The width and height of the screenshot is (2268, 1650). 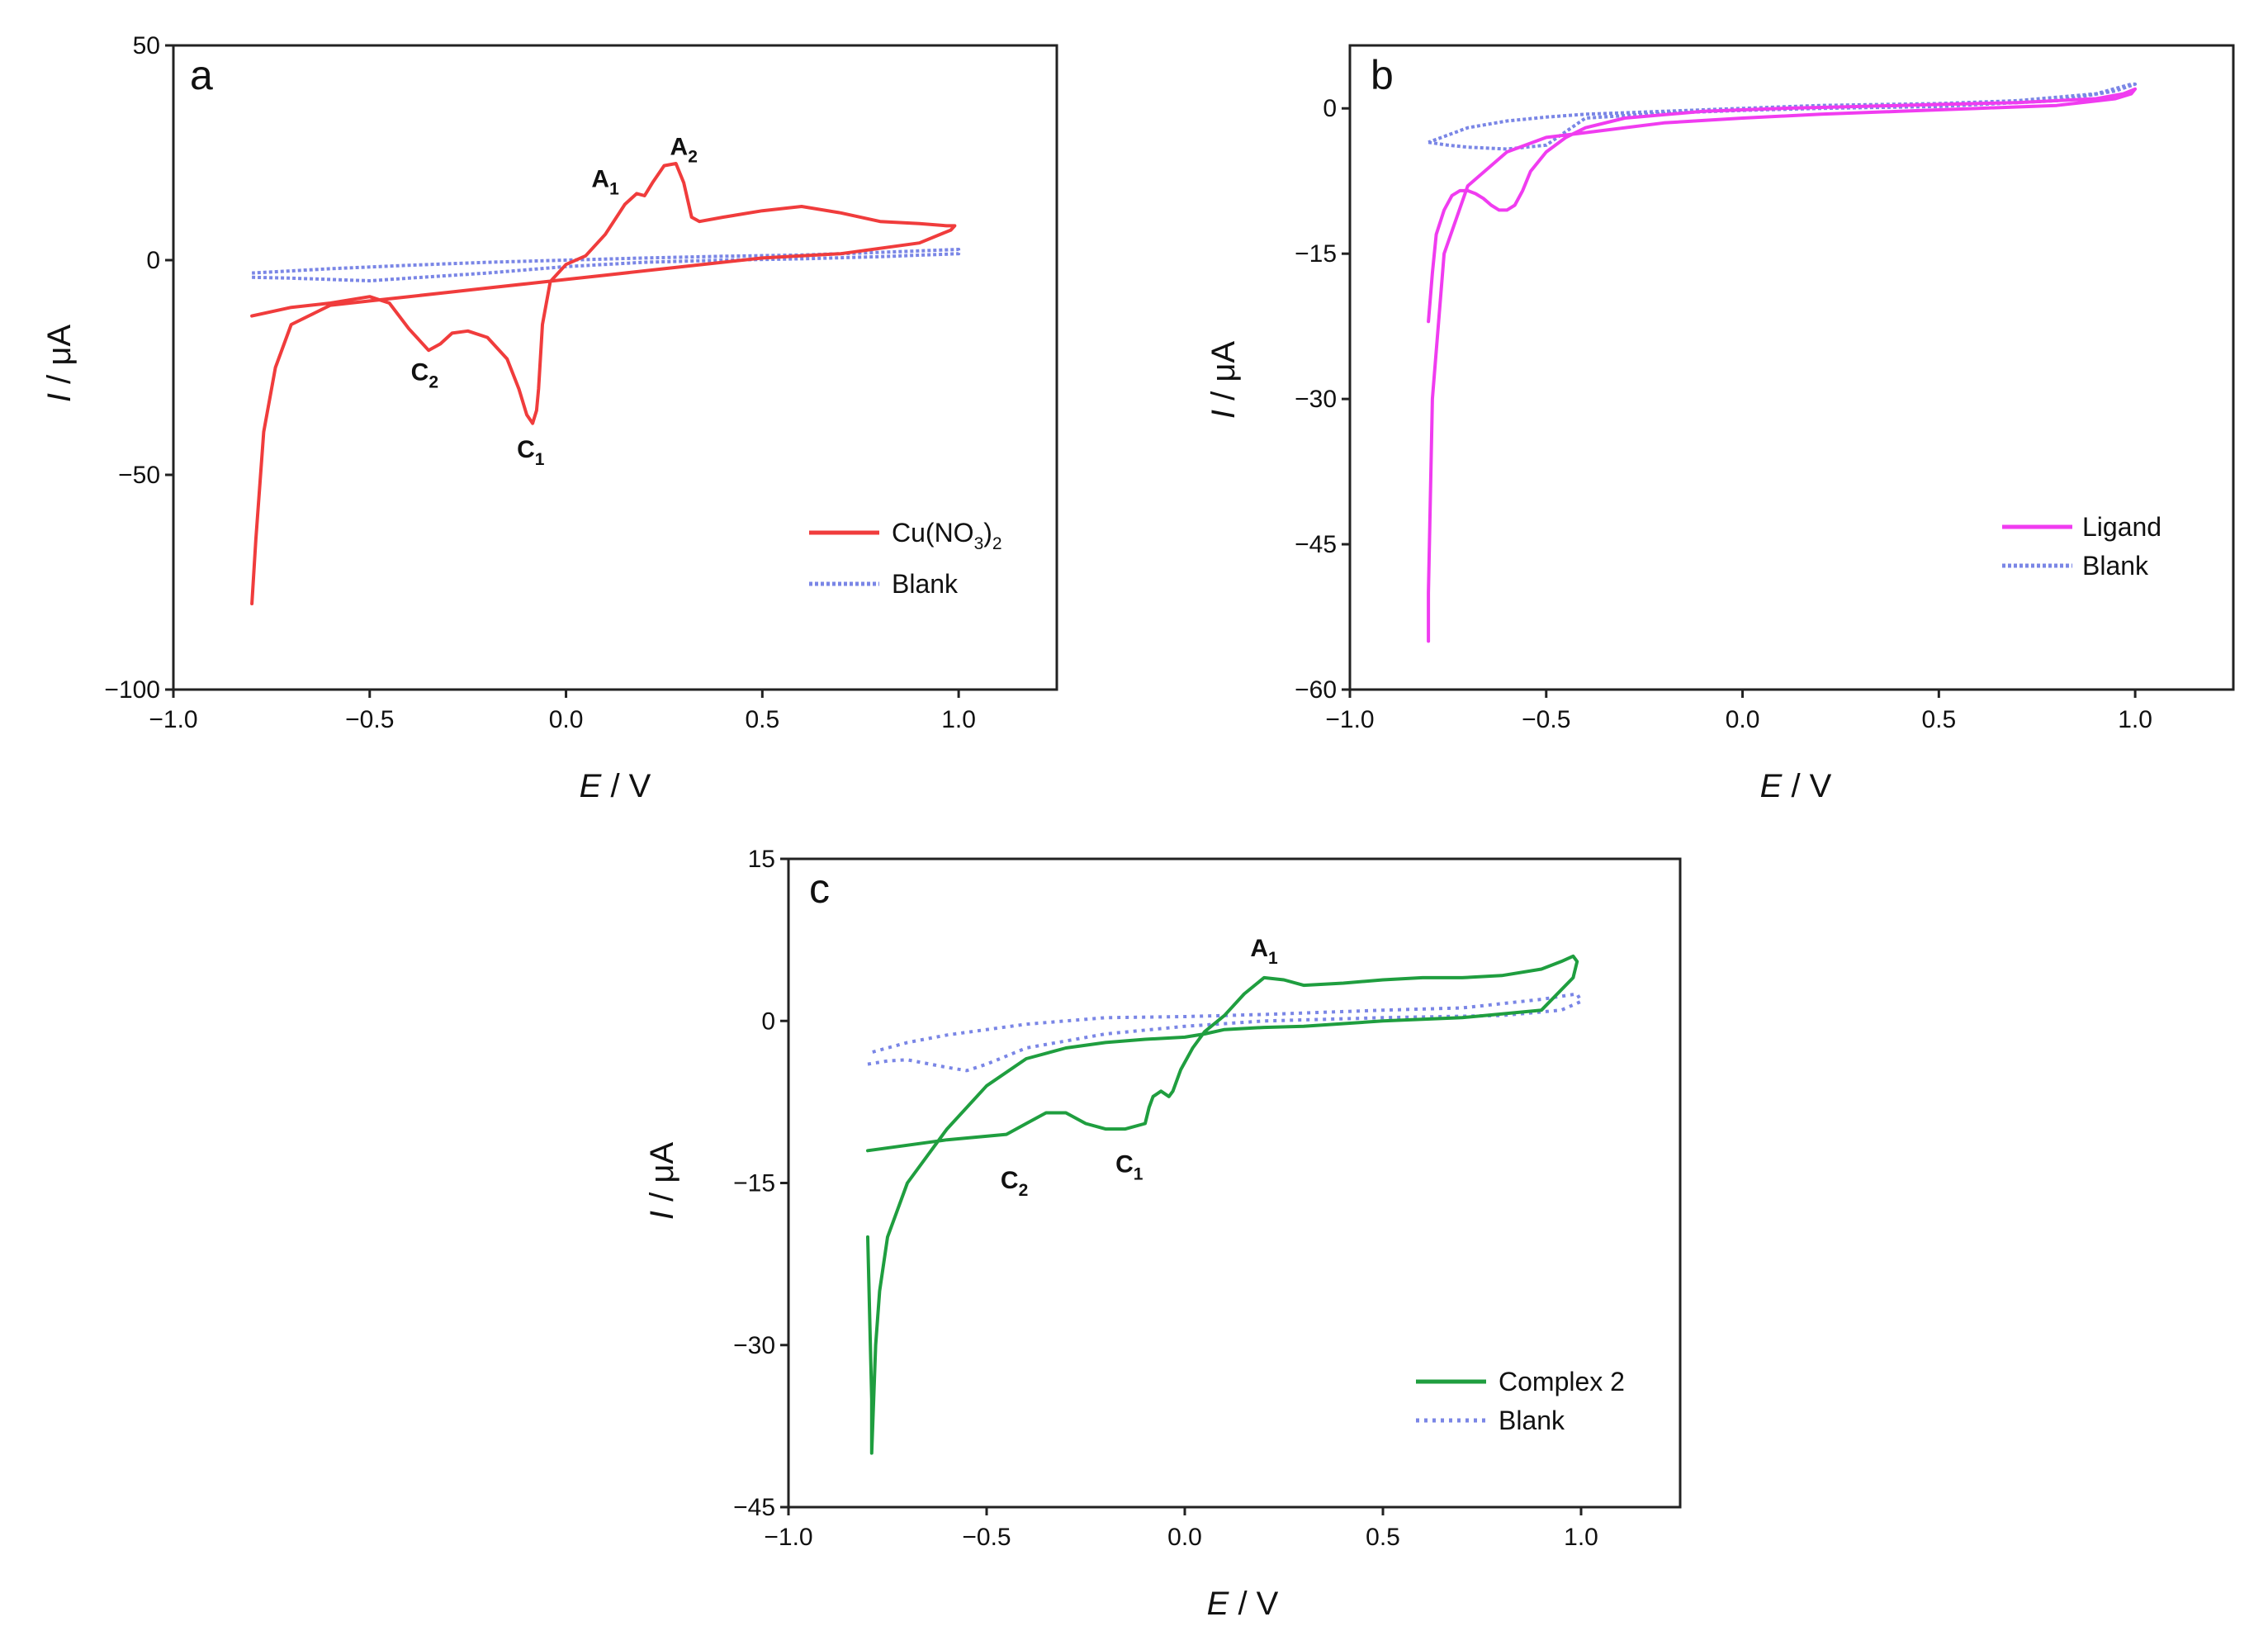 What do you see at coordinates (905, 558) in the screenshot?
I see `panel-a-legend: Cu(NO3)2 Blank` at bounding box center [905, 558].